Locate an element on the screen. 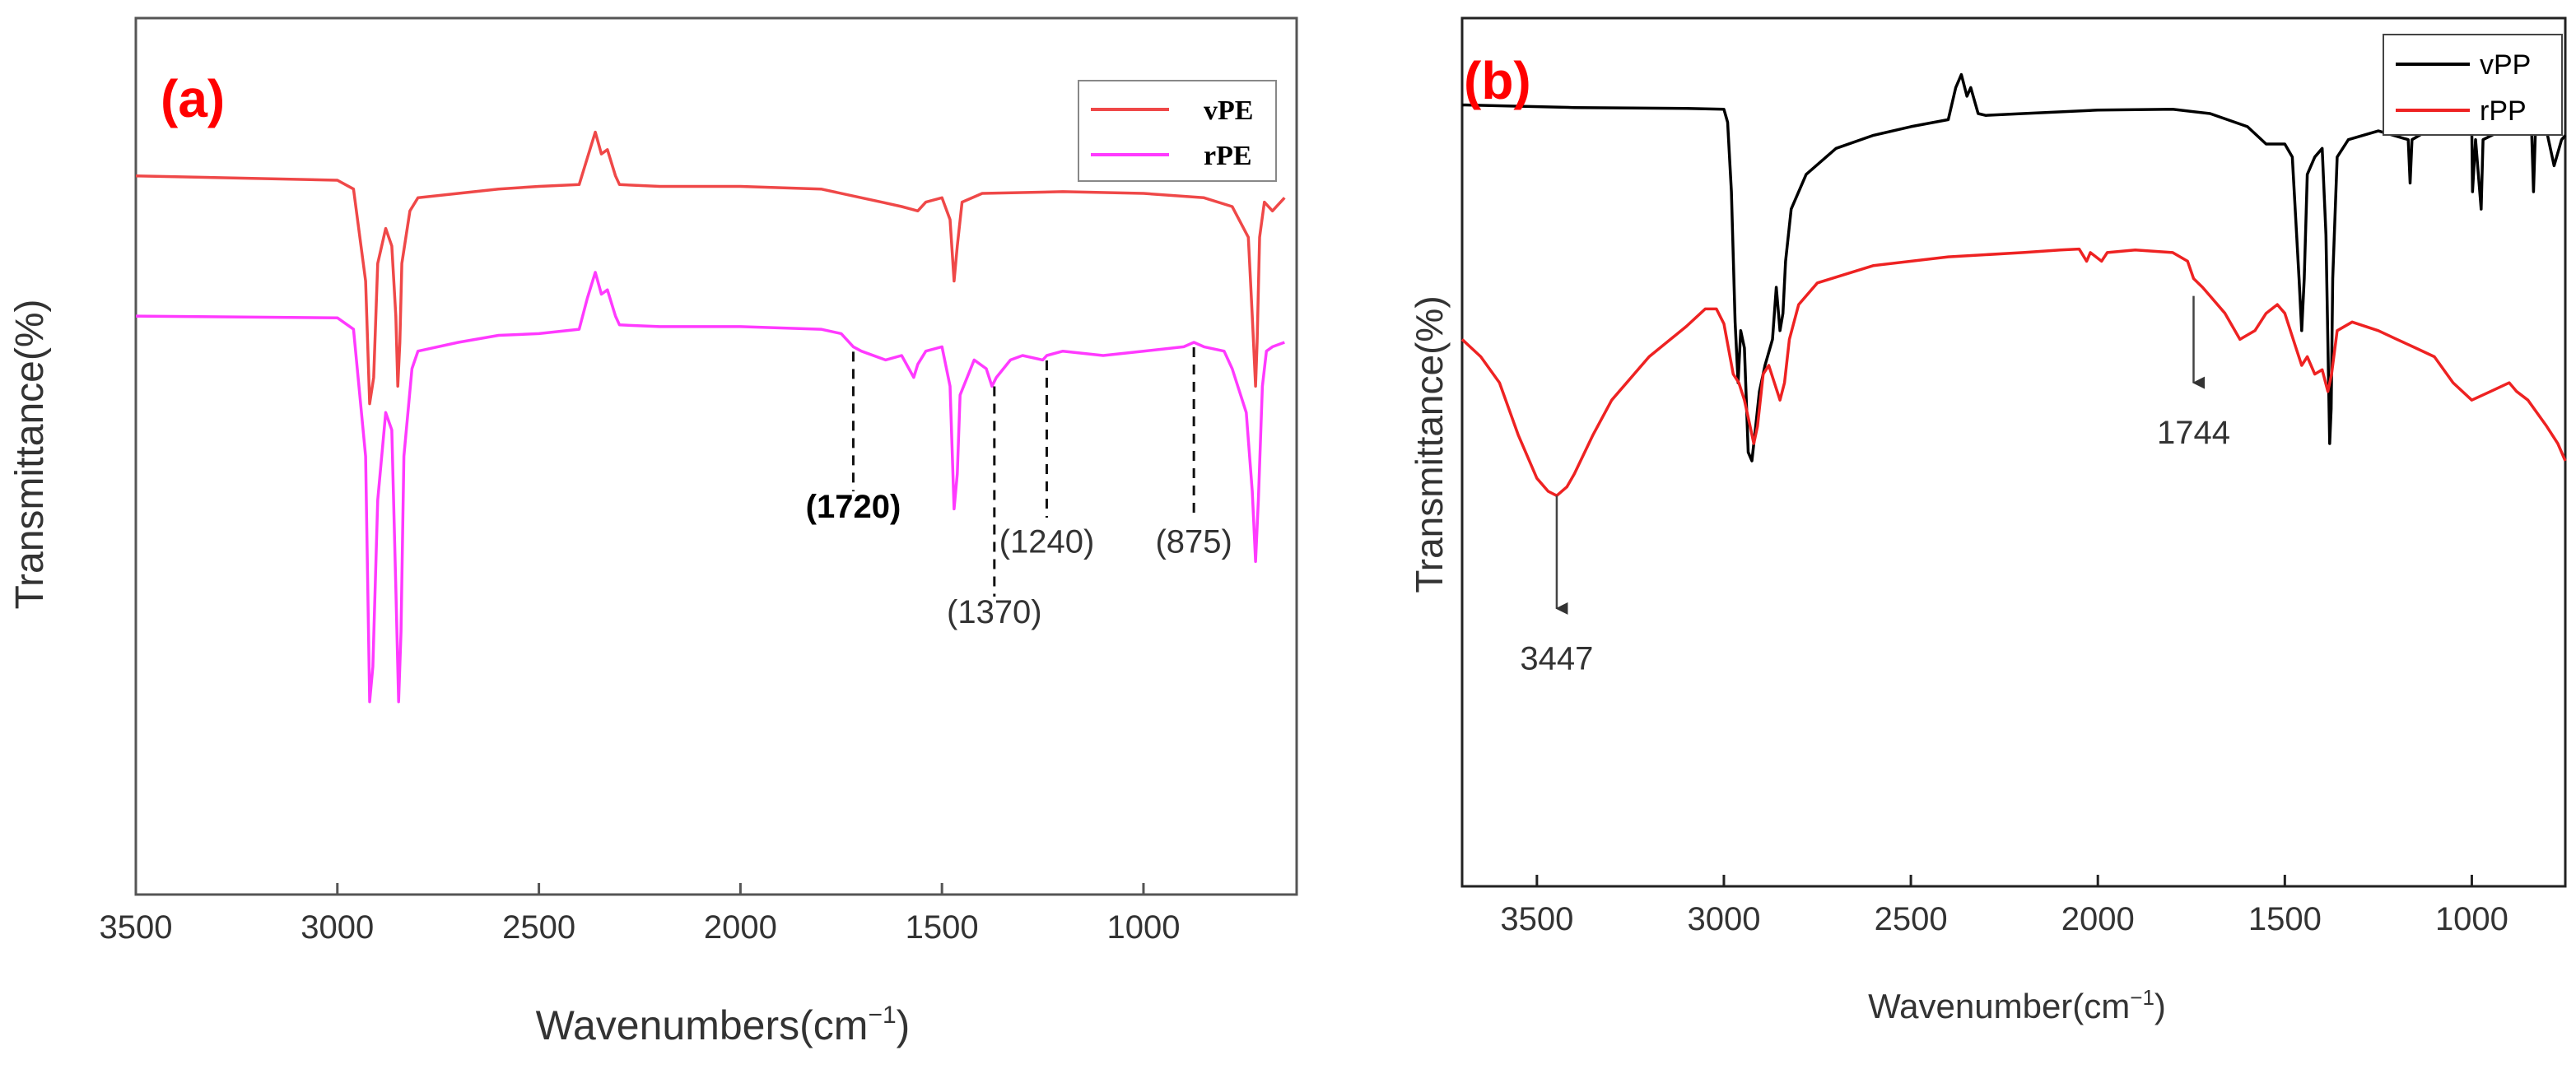  chart-a-x-tick-label: 1000 is located at coordinates (1143, 927).